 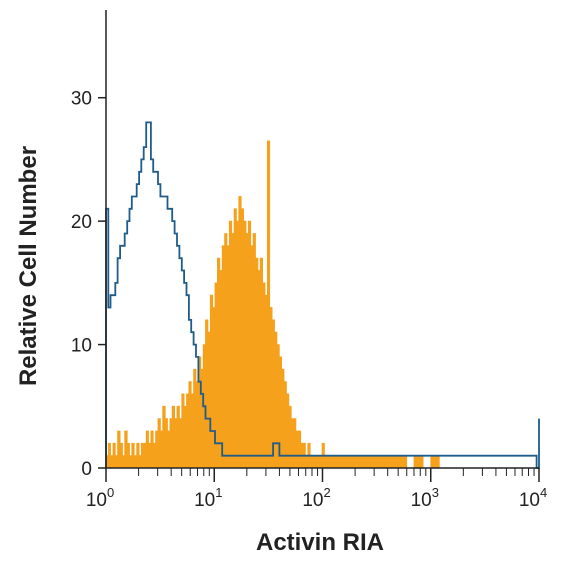 What do you see at coordinates (81, 346) in the screenshot?
I see `y-tick-label: 10` at bounding box center [81, 346].